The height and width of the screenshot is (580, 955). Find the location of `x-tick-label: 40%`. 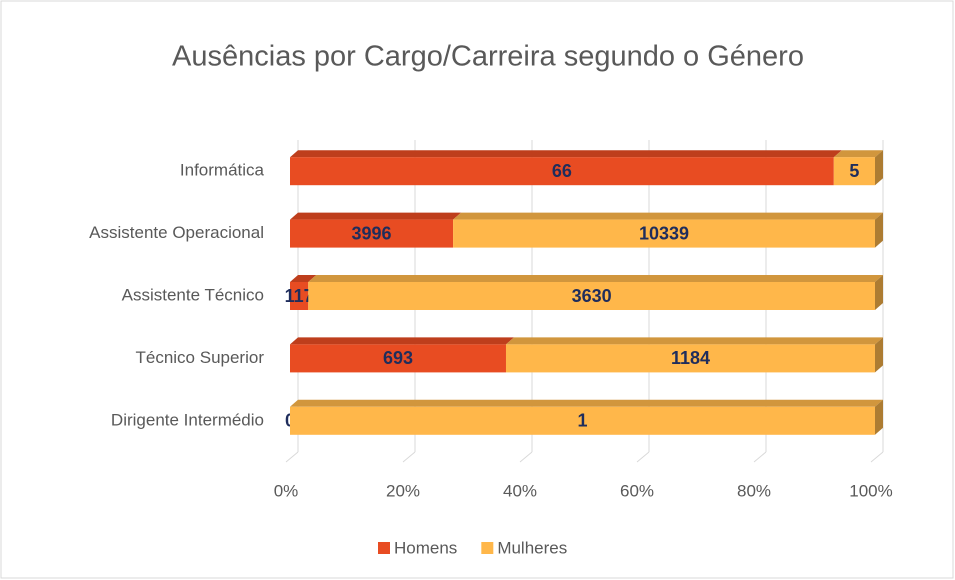

x-tick-label: 40% is located at coordinates (520, 490).